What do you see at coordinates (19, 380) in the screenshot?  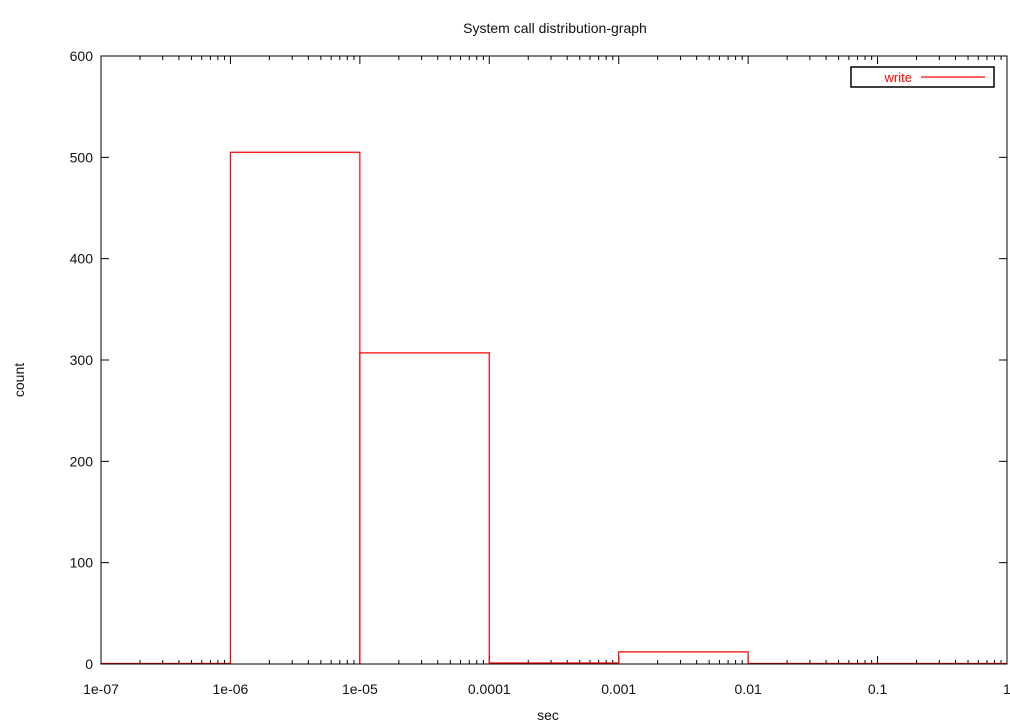 I see `y-axis-label: count` at bounding box center [19, 380].